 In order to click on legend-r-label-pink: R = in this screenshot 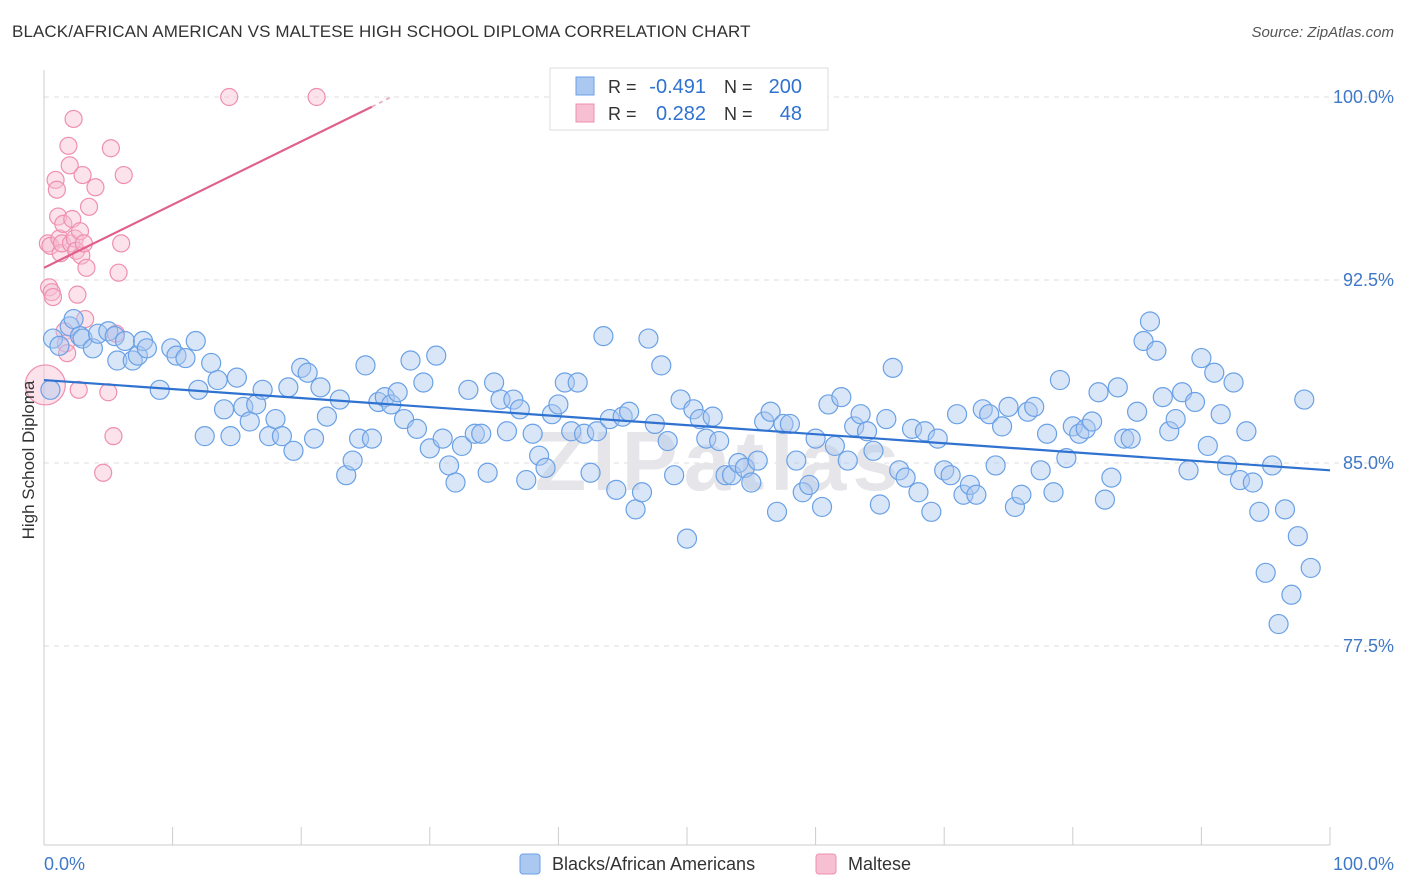, I will do `click(622, 114)`.